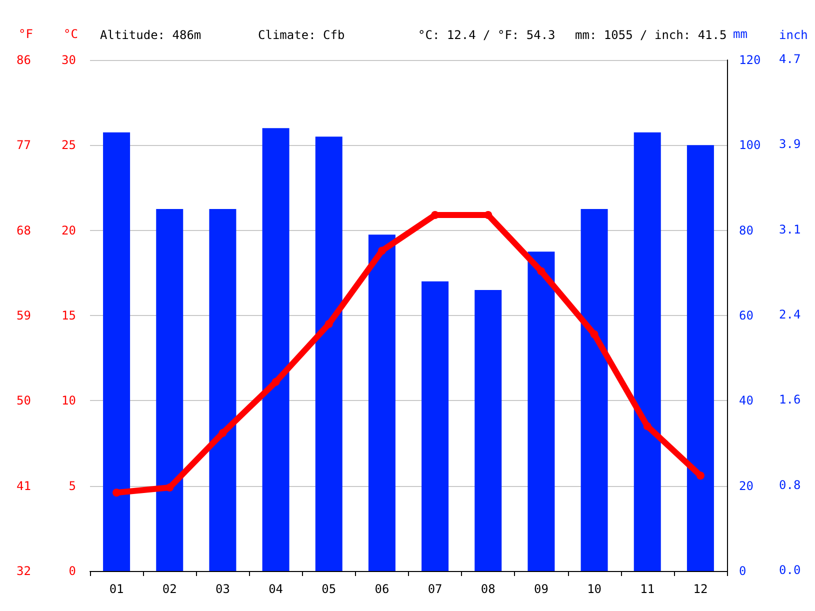 Image resolution: width=815 pixels, height=611 pixels. I want to click on text: 0.0, so click(790, 570).